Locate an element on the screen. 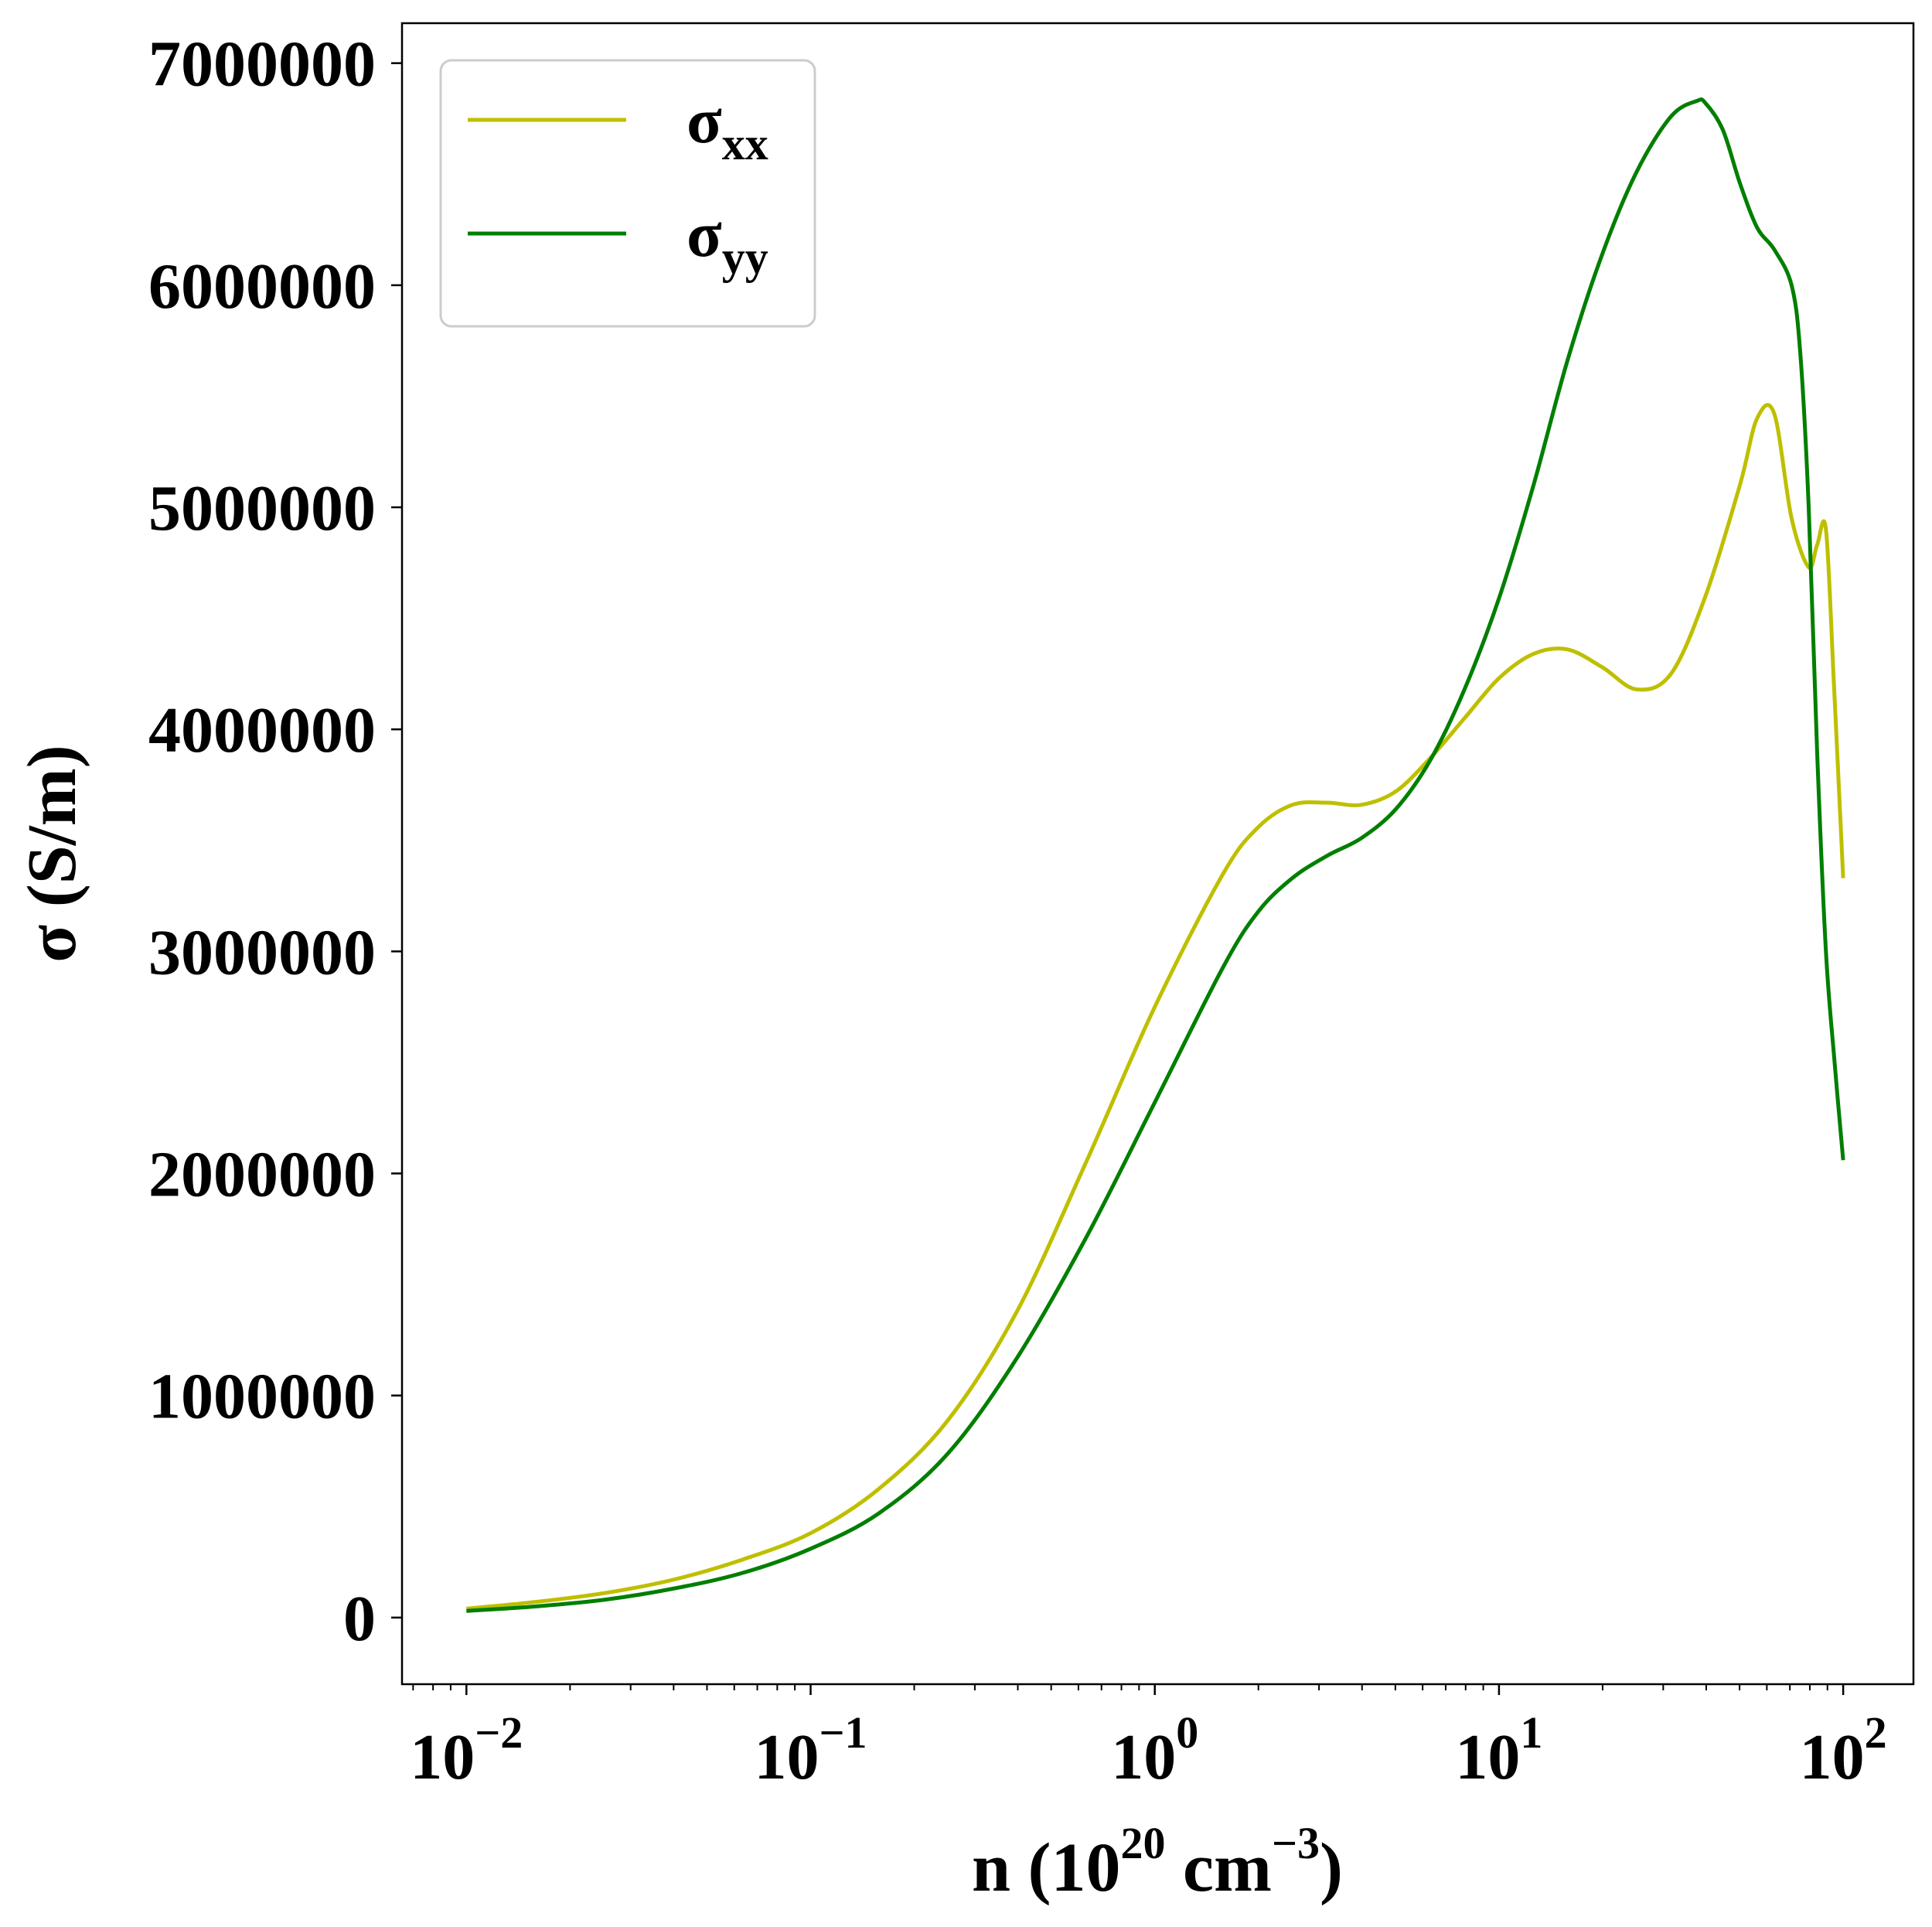 The width and height of the screenshot is (1932, 1927). x-tick-label: 10⁻¹ is located at coordinates (810, 1750).